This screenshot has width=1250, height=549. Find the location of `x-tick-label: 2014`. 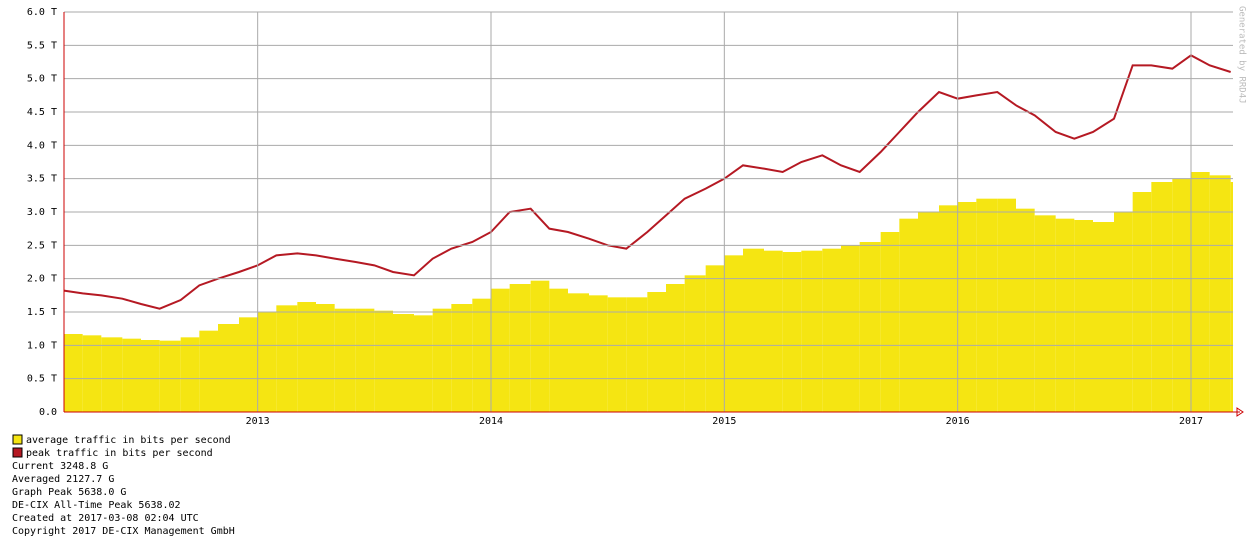

x-tick-label: 2014 is located at coordinates (491, 421).